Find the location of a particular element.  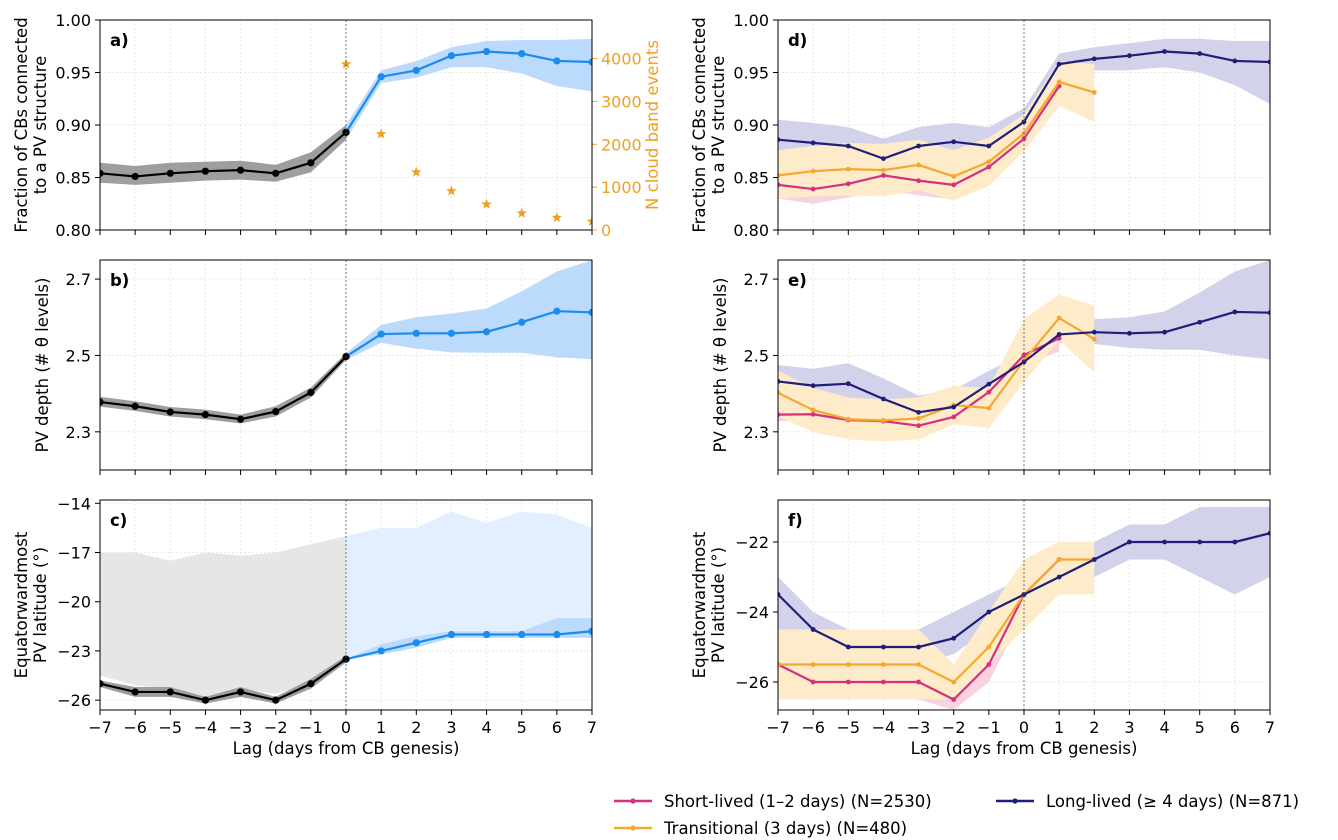

y-tick-label: −17 is located at coordinates (74, 553).